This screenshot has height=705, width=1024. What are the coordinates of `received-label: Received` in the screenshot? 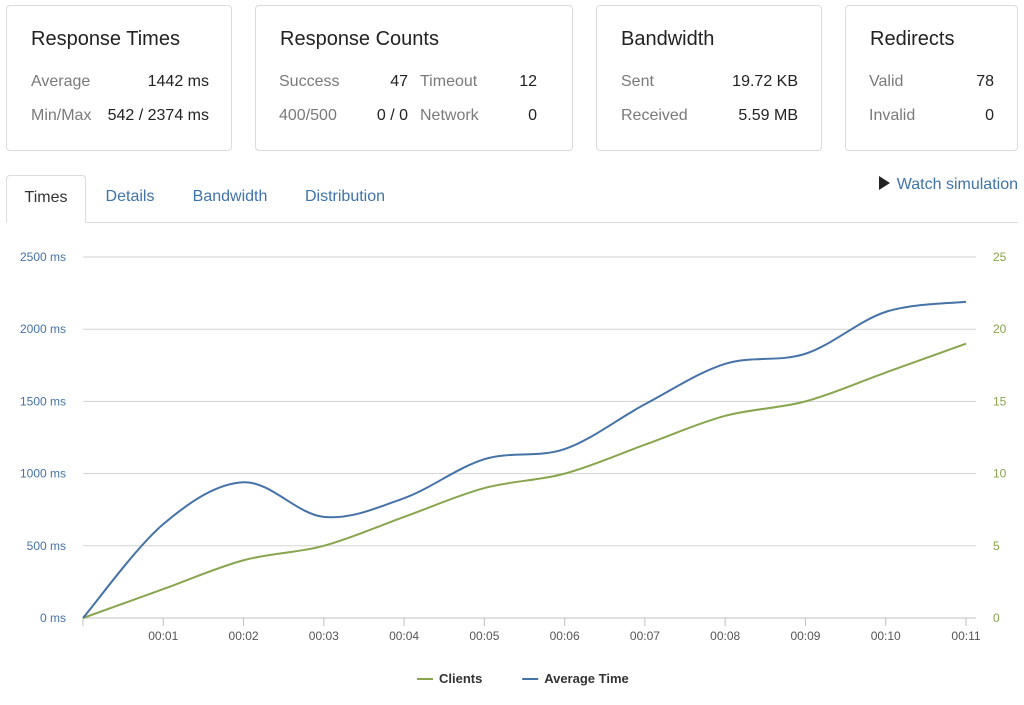 It's located at (654, 115).